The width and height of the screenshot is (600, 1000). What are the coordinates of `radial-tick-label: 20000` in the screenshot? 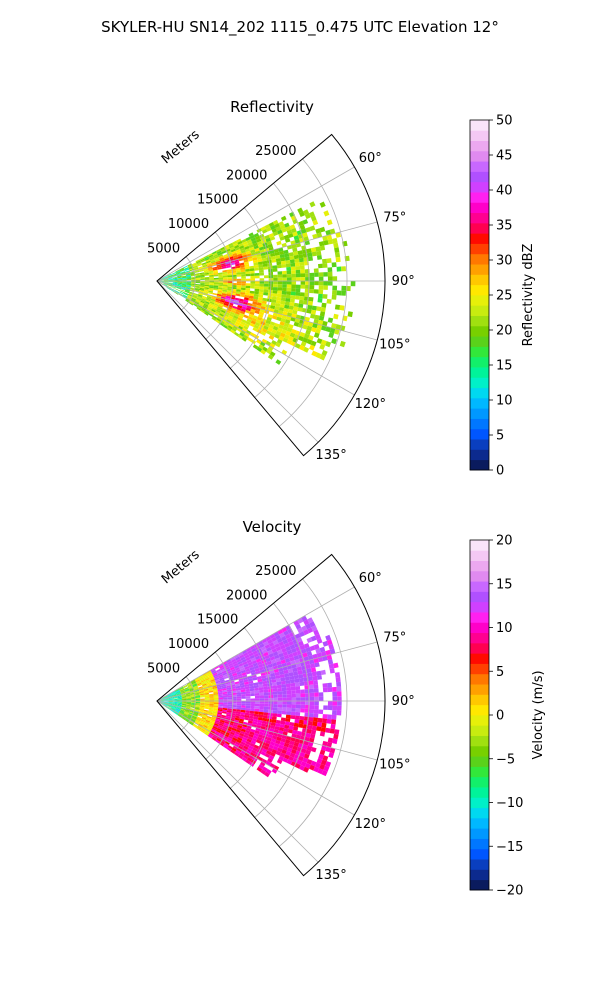 It's located at (246, 595).